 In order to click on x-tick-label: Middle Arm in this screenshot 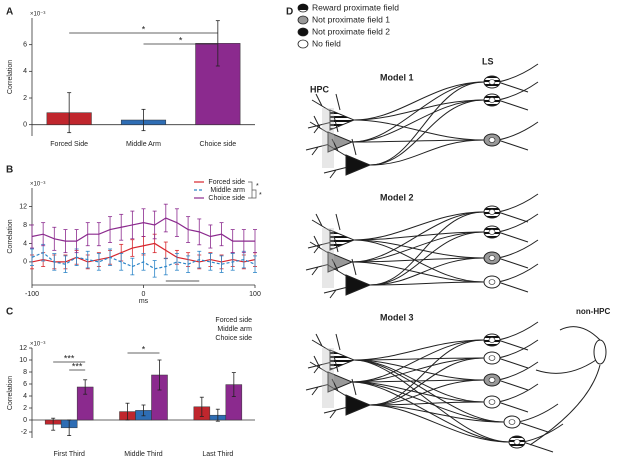, I will do `click(143, 144)`.